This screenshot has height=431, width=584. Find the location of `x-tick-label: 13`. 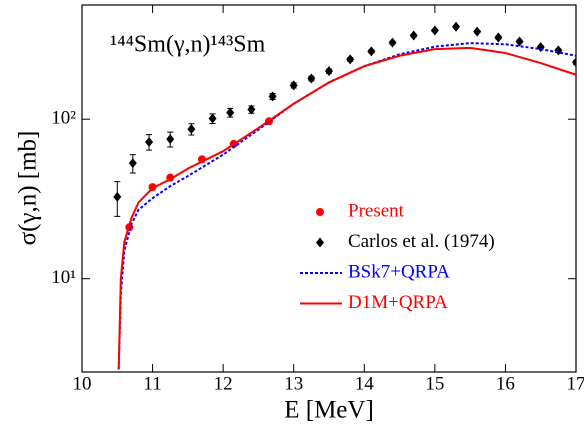

x-tick-label: 13 is located at coordinates (293, 383).